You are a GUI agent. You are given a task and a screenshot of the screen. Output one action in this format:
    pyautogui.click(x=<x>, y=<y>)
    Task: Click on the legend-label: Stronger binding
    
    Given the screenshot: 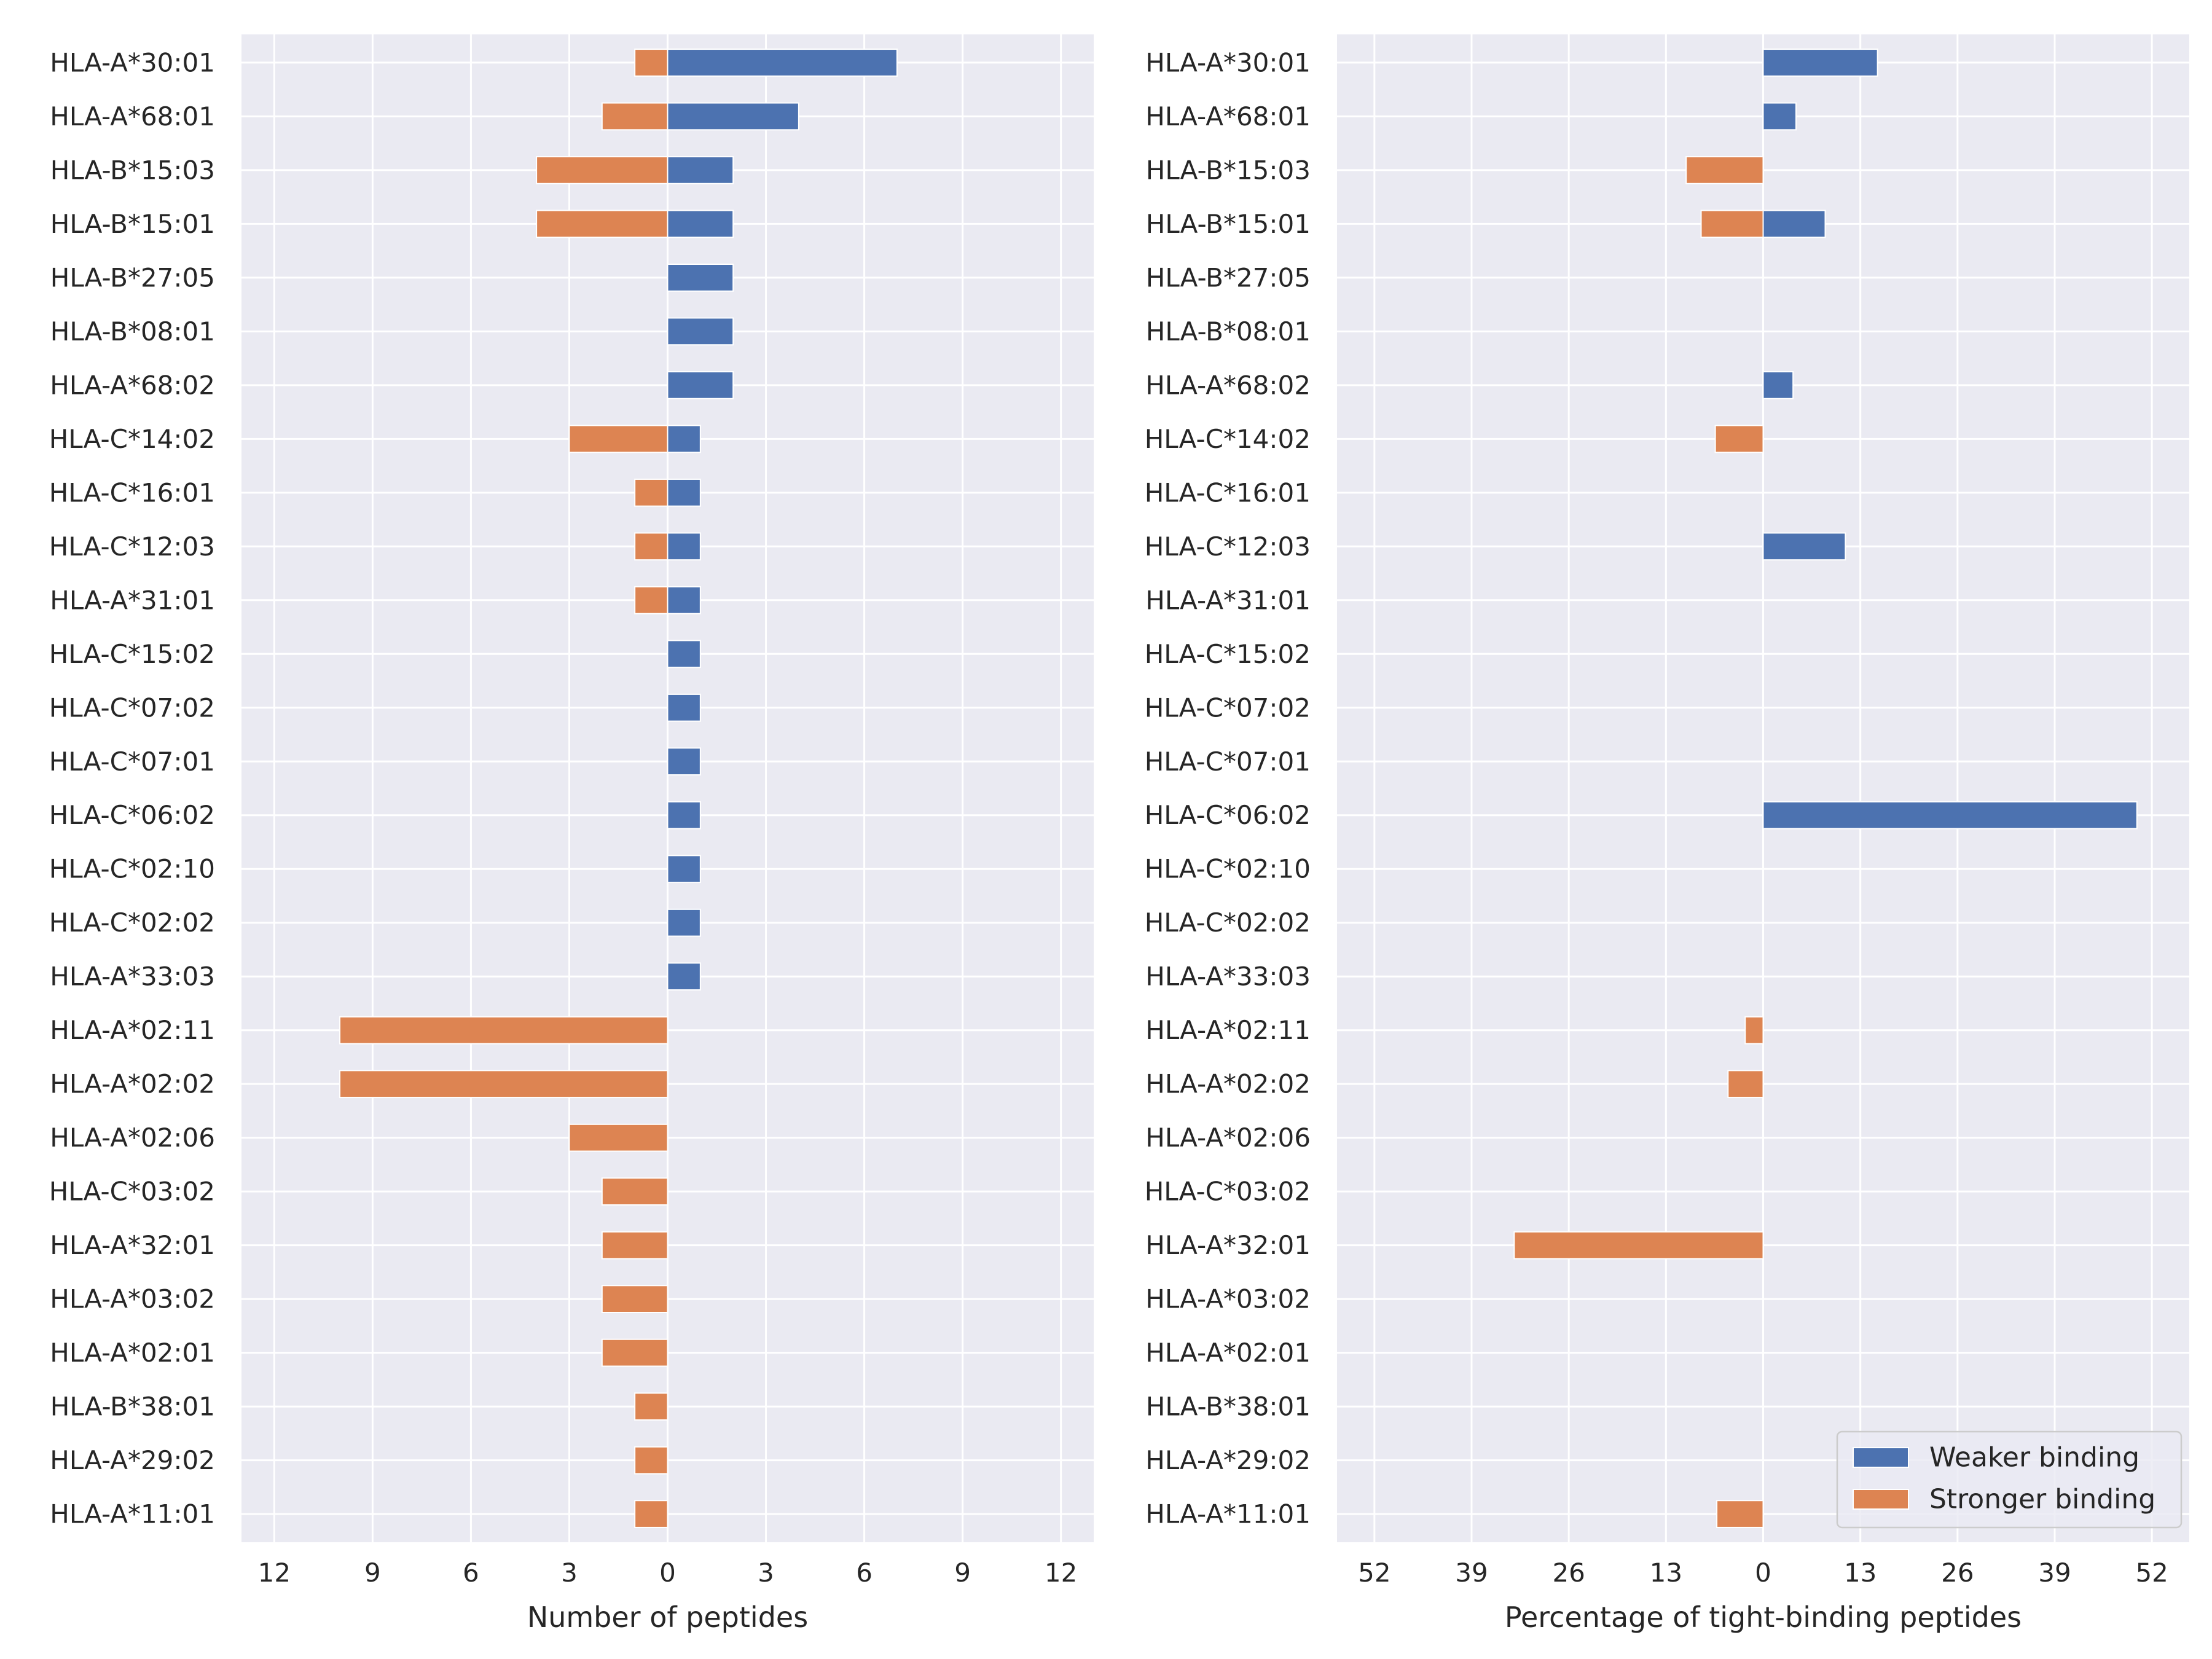 What is the action you would take?
    pyautogui.click(x=2042, y=1499)
    